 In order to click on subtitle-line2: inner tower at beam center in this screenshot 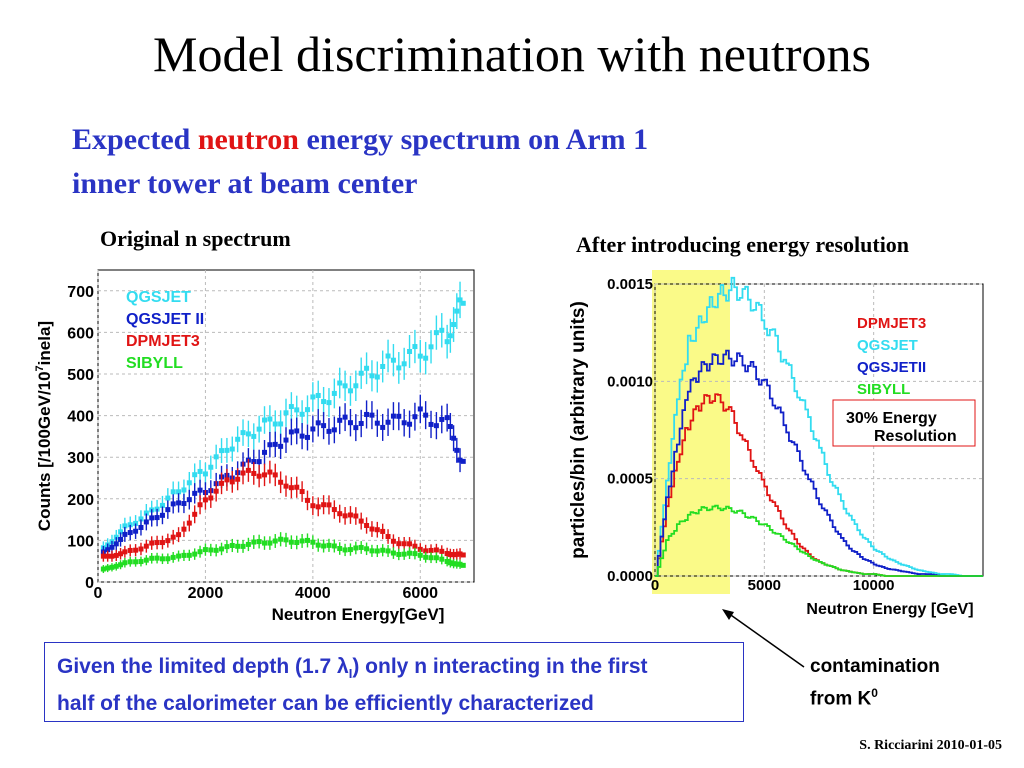, I will do `click(245, 183)`.